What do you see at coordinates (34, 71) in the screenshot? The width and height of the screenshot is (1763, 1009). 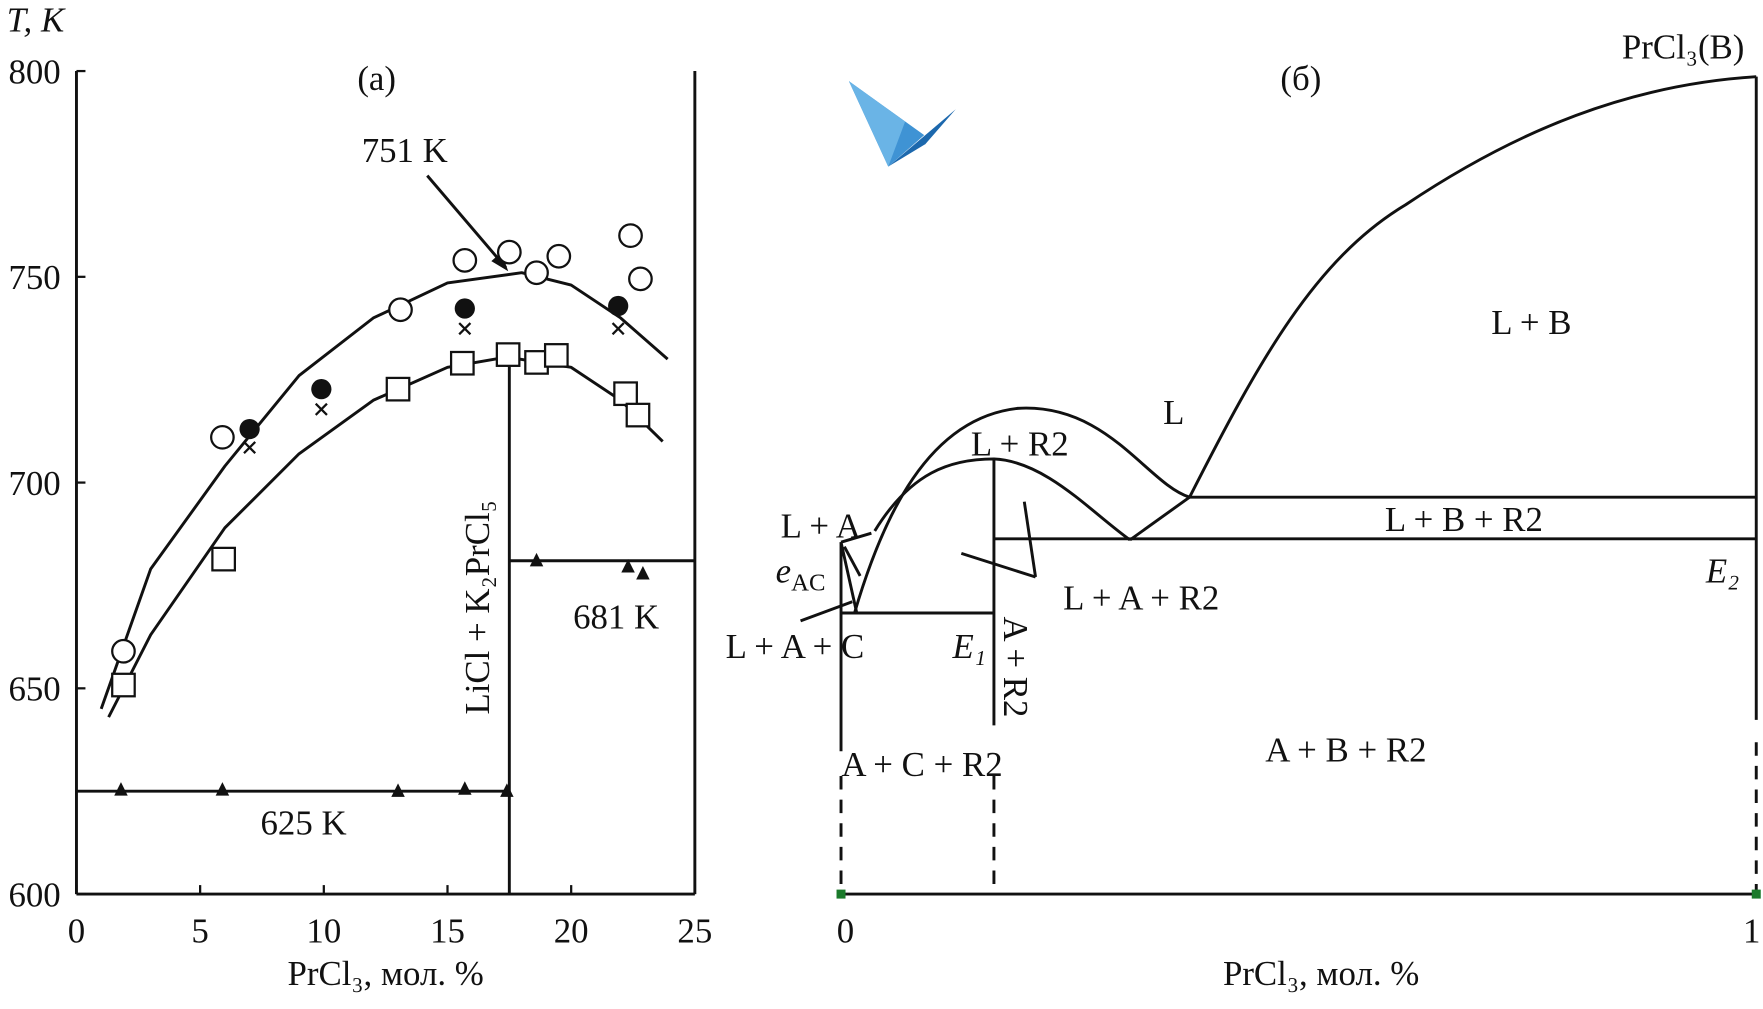 I see `y-tick-label: 800` at bounding box center [34, 71].